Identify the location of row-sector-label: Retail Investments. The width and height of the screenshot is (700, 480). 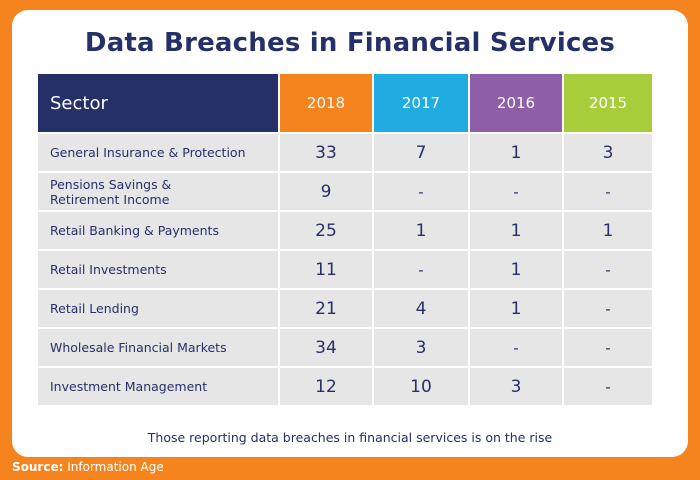
(158, 269).